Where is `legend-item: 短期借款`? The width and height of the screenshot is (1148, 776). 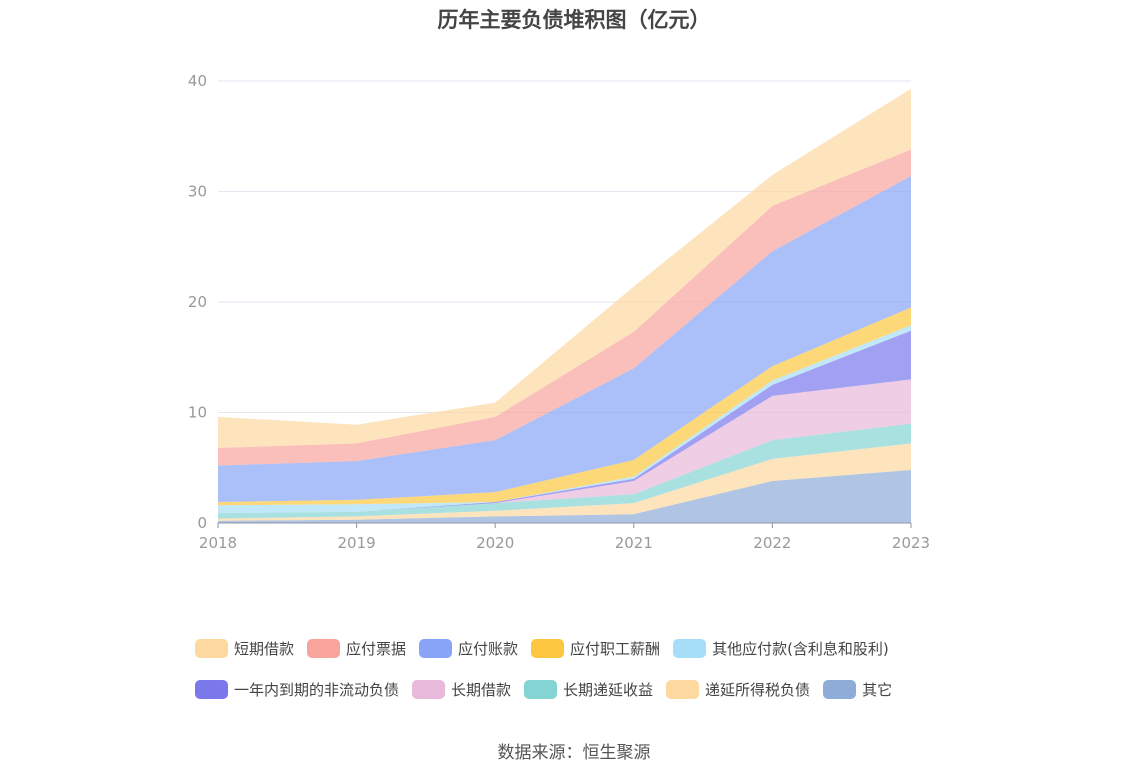
legend-item: 短期借款 is located at coordinates (244, 648).